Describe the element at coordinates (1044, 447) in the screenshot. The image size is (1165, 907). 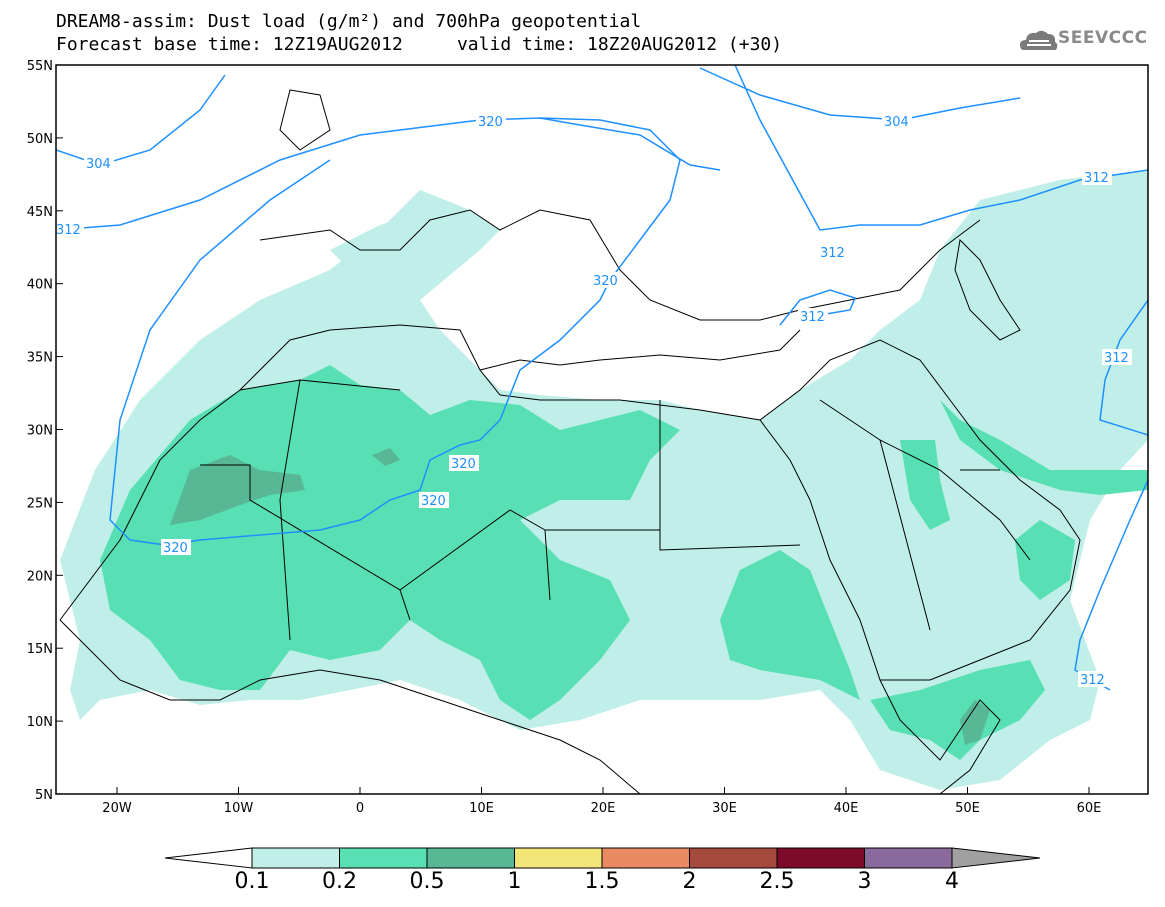
I see `dust-area-medium-gulf` at that location.